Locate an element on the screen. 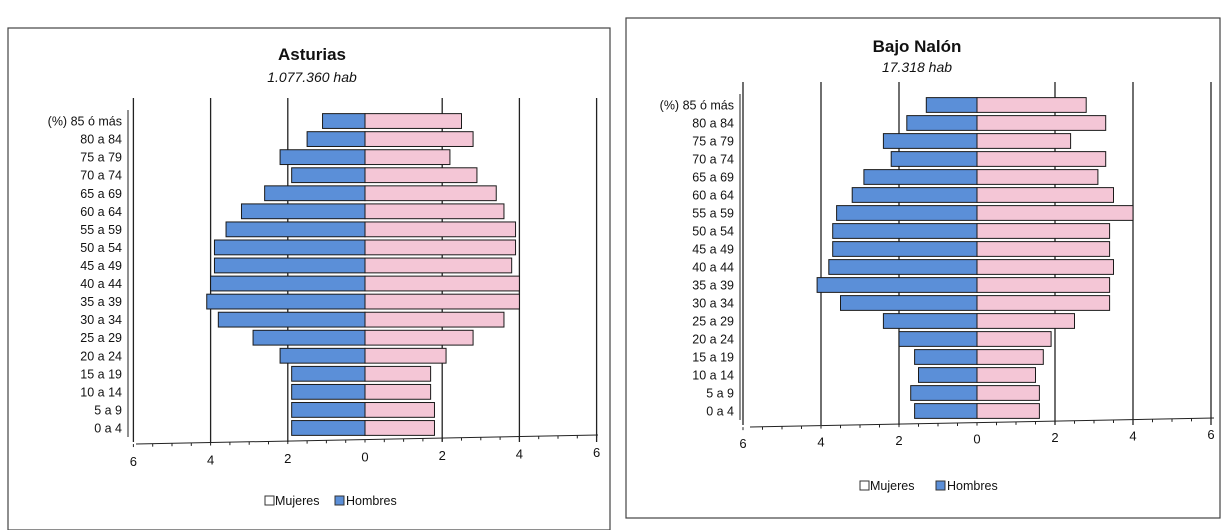 This screenshot has height=530, width=1223. category-label: 5 a 9 is located at coordinates (108, 410).